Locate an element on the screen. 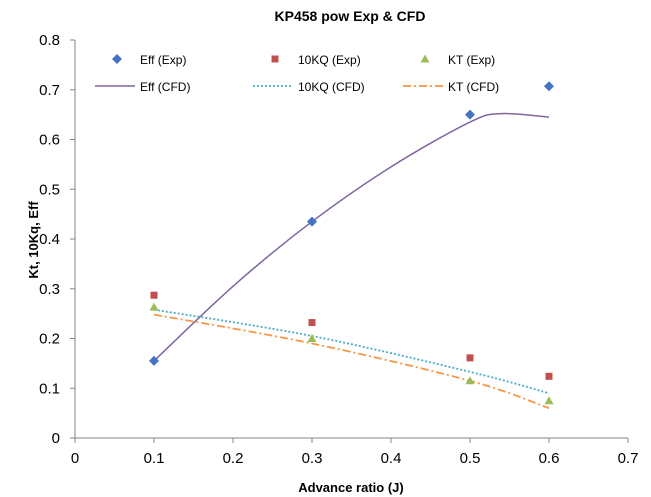 This screenshot has width=651, height=497. chart-title: KP458 pow Exp & CFD is located at coordinates (350, 16).